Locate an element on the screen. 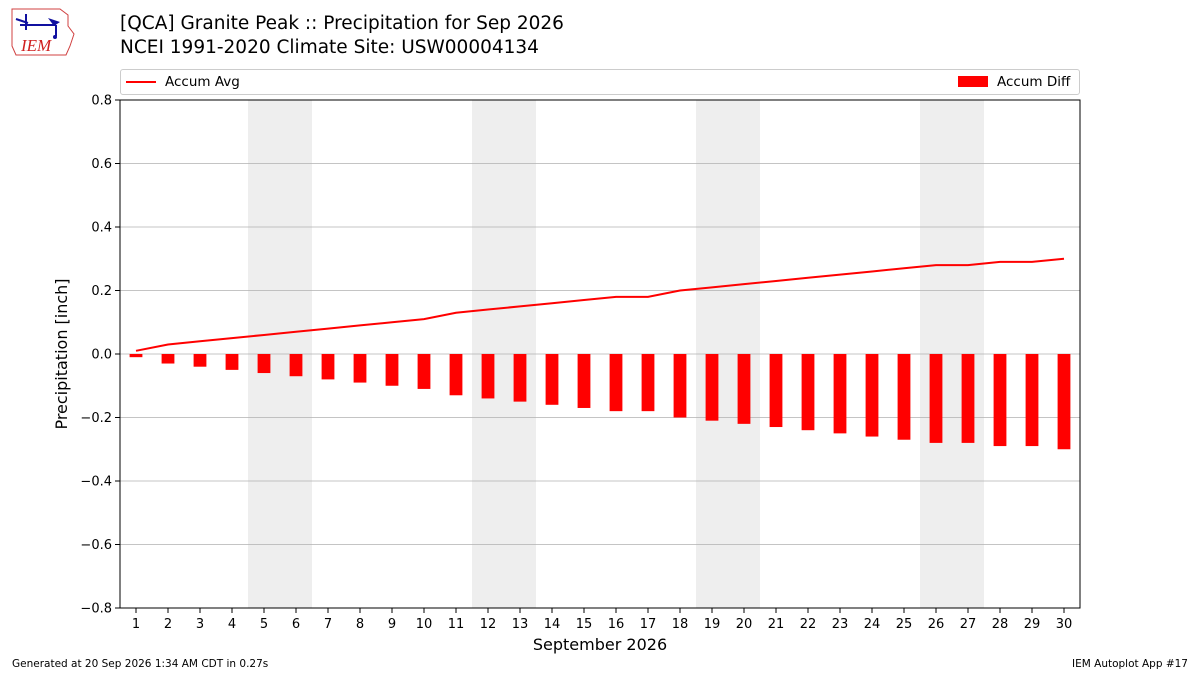 The width and height of the screenshot is (1200, 675). accum-diff-bars is located at coordinates (600, 402).